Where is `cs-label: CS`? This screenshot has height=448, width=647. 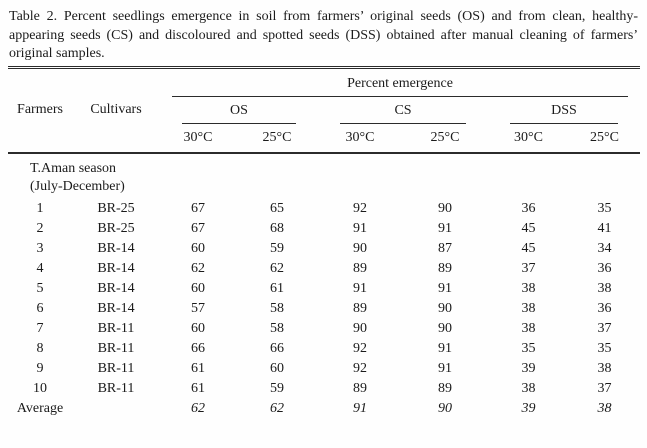 cs-label: CS is located at coordinates (403, 110).